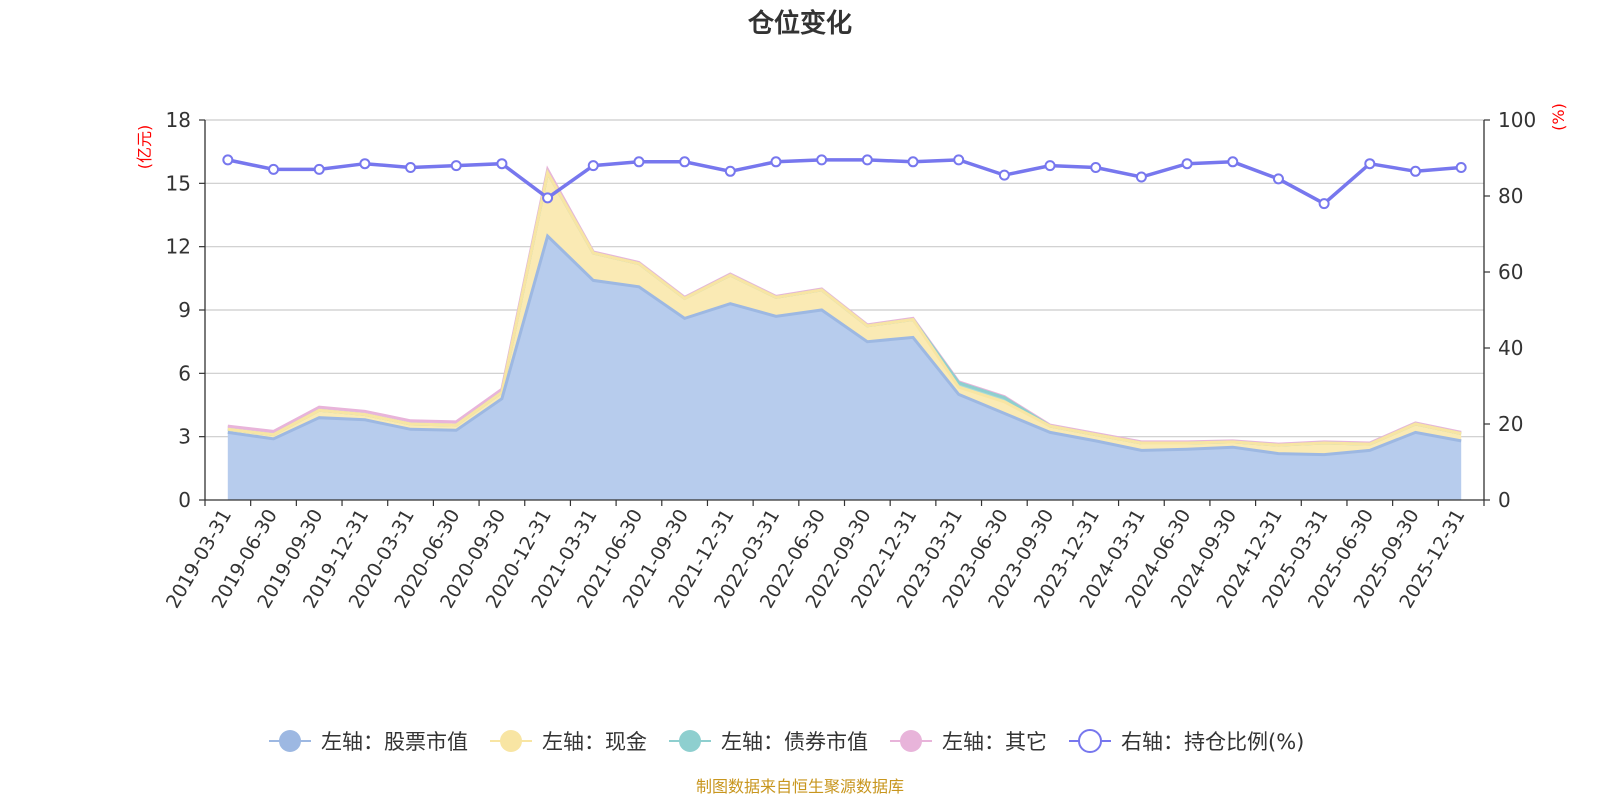 The image size is (1600, 800). I want to click on right-tick-label-0: 0, so click(1504, 500).